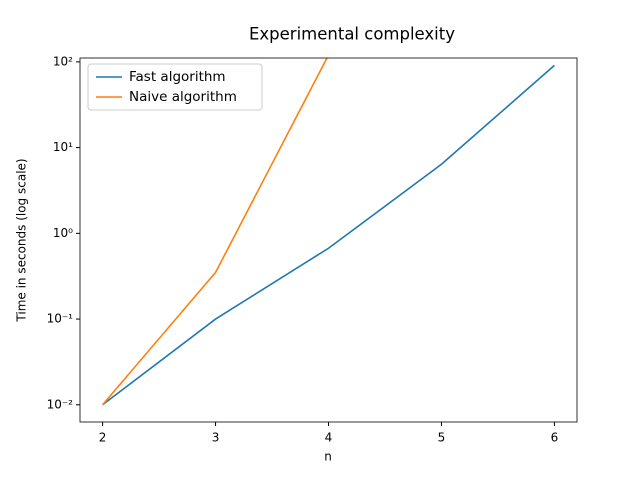 The width and height of the screenshot is (640, 478). I want to click on x-tick-label: 4, so click(329, 438).